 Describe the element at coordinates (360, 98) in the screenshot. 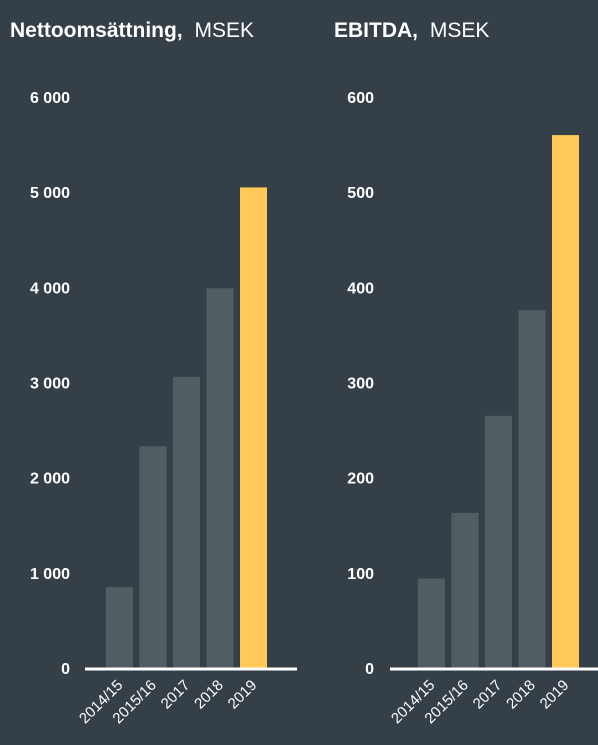

I see `y-tick-label: 600` at that location.